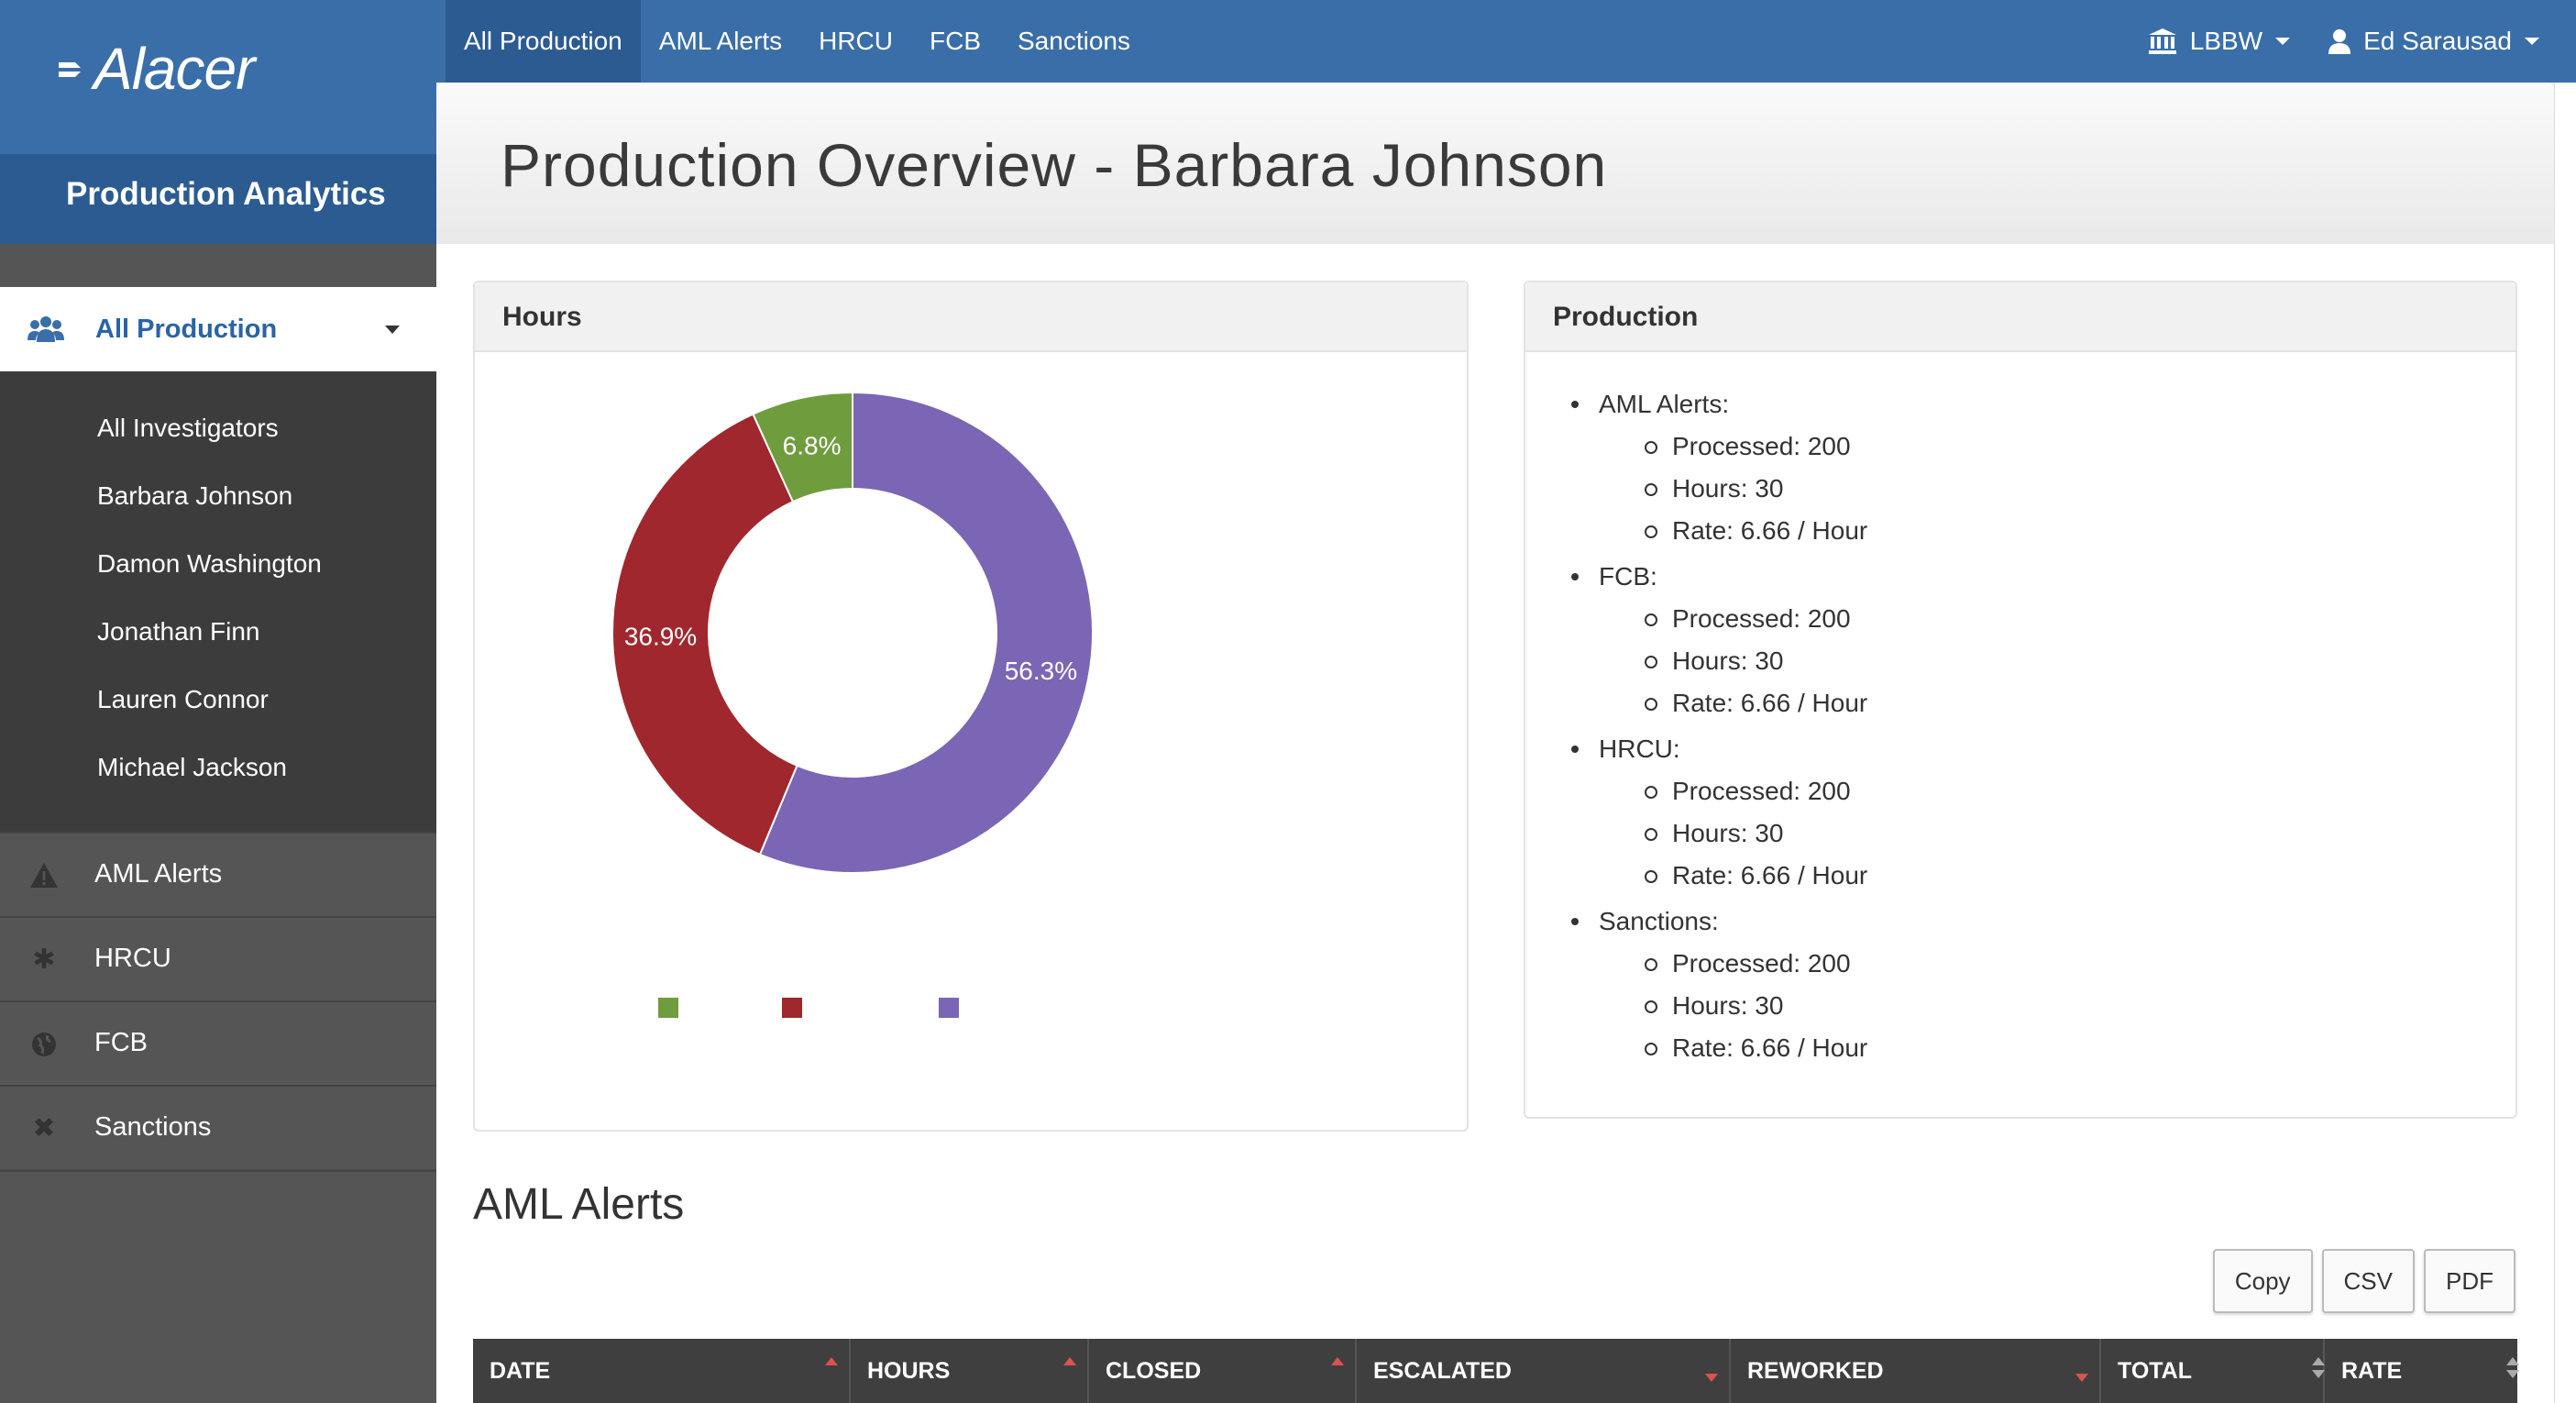  Describe the element at coordinates (44, 875) in the screenshot. I see `warning-icon` at that location.